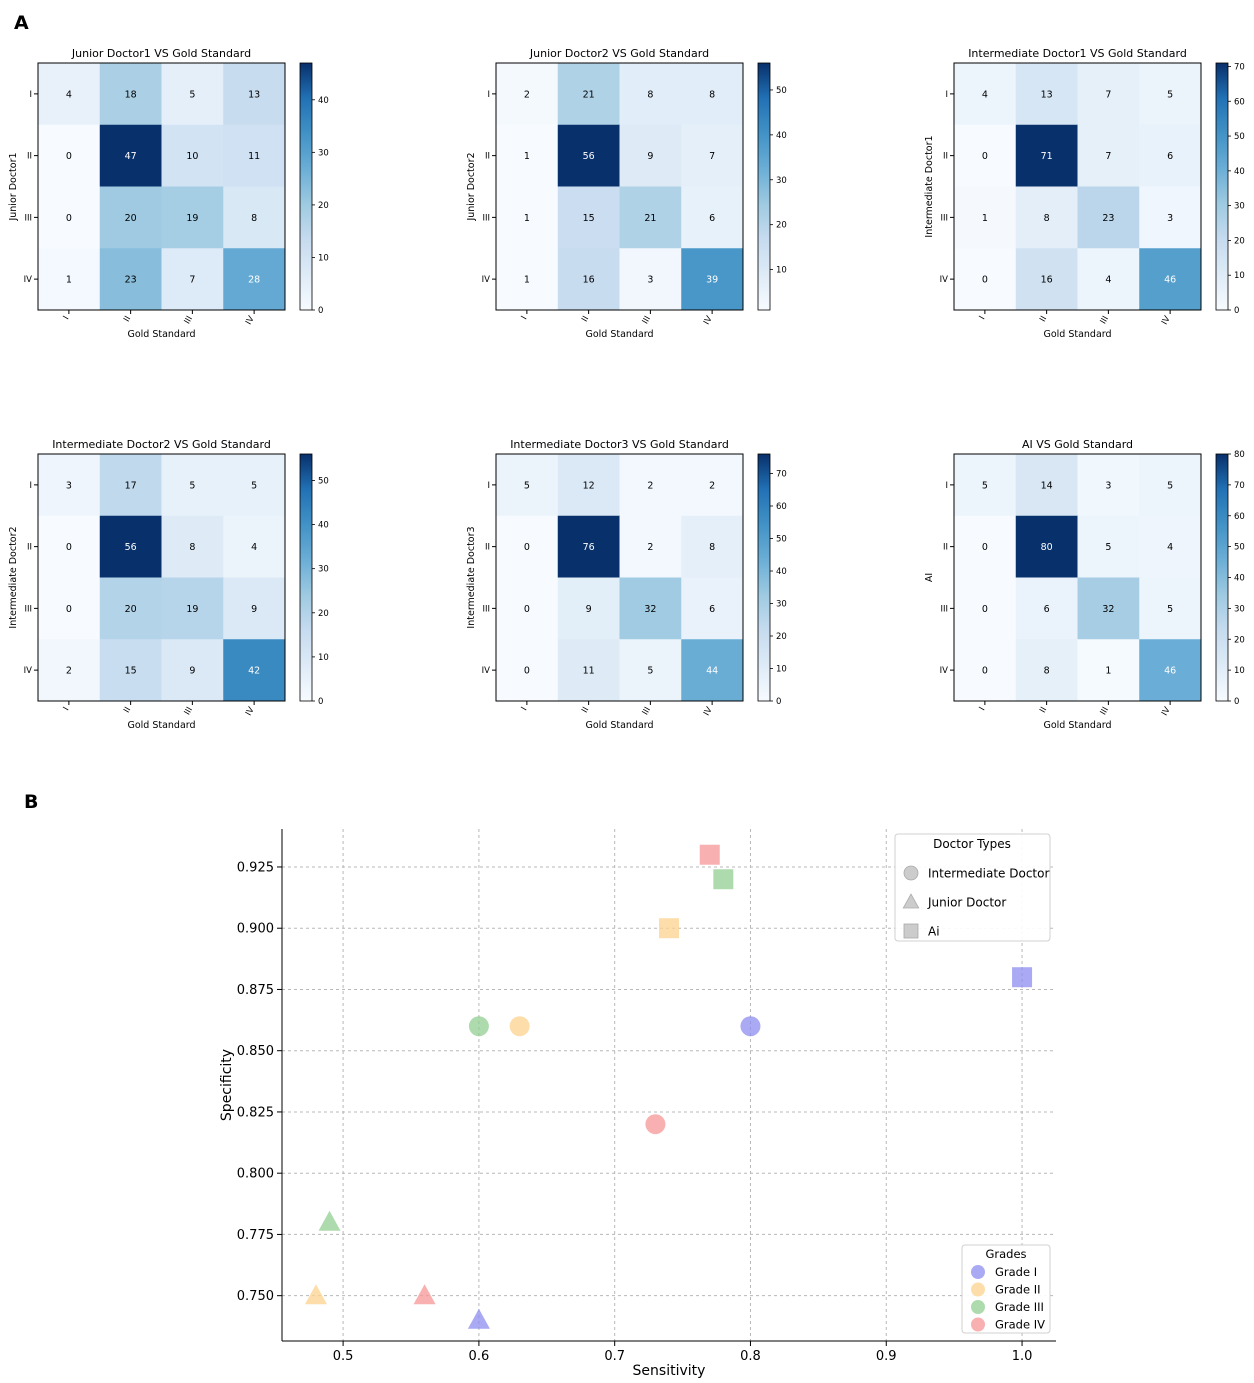 The image size is (1254, 1383). What do you see at coordinates (1239, 671) in the screenshot?
I see `colorbar-tick-label: 10` at bounding box center [1239, 671].